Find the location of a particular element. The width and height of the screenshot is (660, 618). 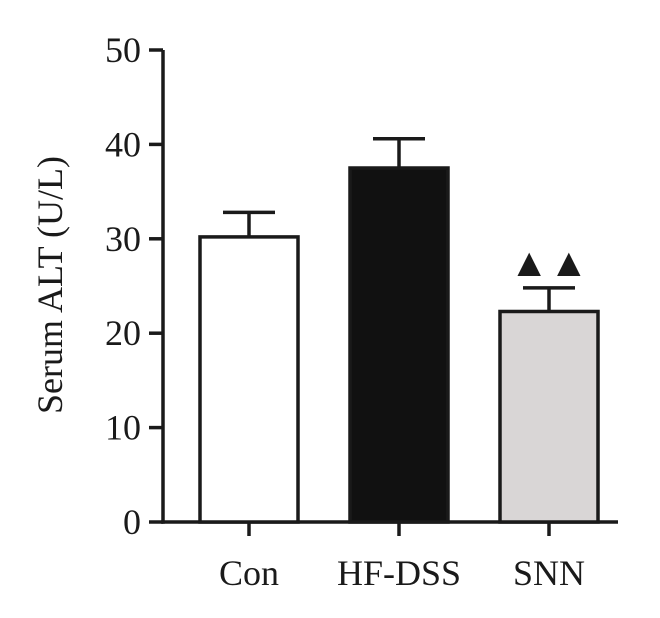

x-tick-label: SNN is located at coordinates (549, 573).